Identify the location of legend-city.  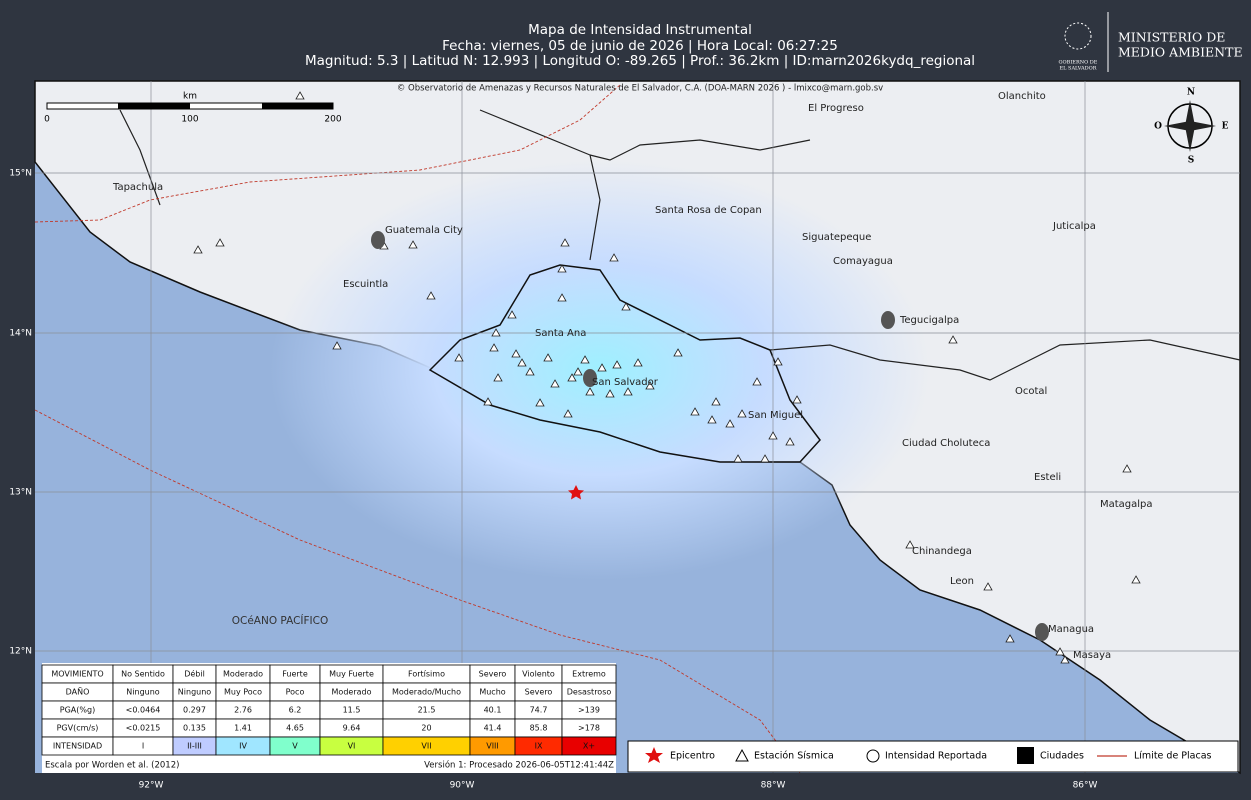
(1025, 755).